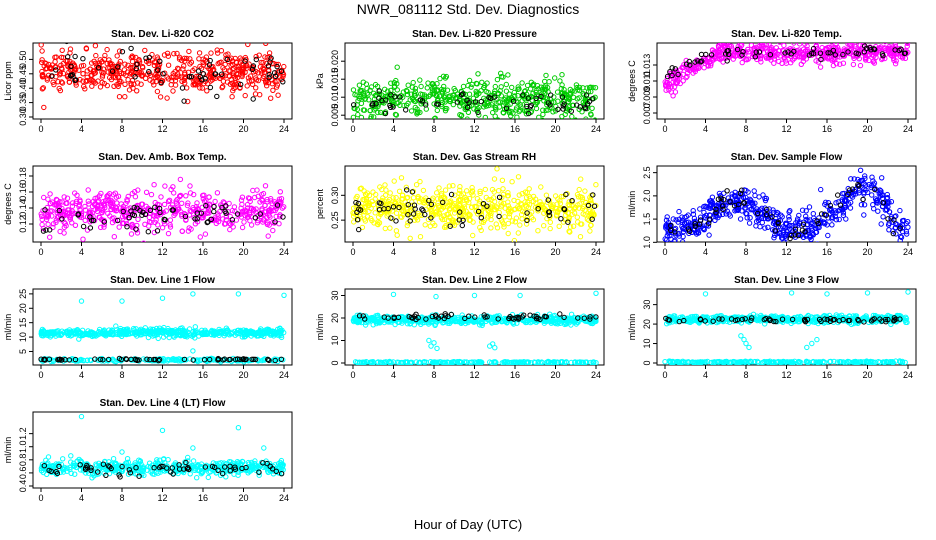 This screenshot has height=540, width=936. I want to click on x-tick-label: 20, so click(243, 375).